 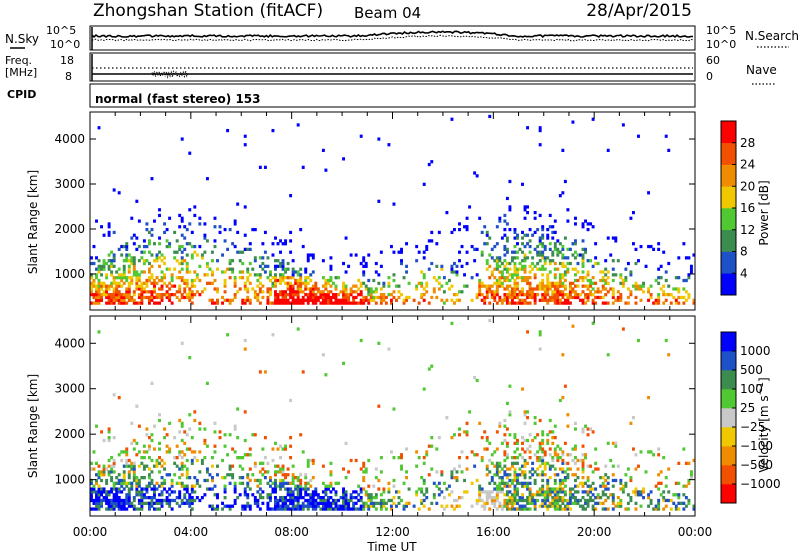 What do you see at coordinates (69, 229) in the screenshot?
I see `power-ytick-label: 2000` at bounding box center [69, 229].